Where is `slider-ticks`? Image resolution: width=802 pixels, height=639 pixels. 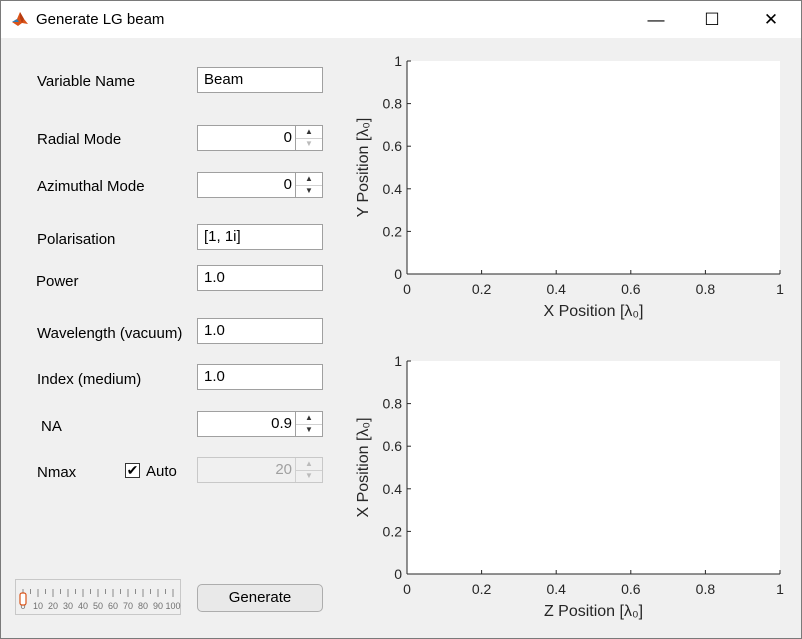
slider-ticks is located at coordinates (98, 593).